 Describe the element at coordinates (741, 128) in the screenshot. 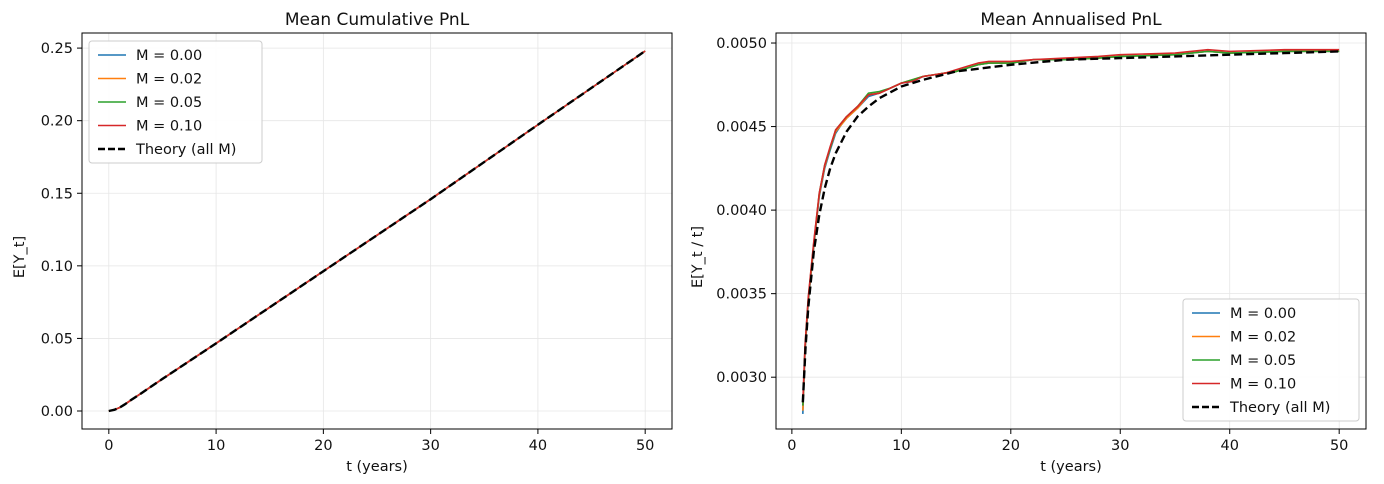

I see `y-tick-label: 0.0045` at that location.